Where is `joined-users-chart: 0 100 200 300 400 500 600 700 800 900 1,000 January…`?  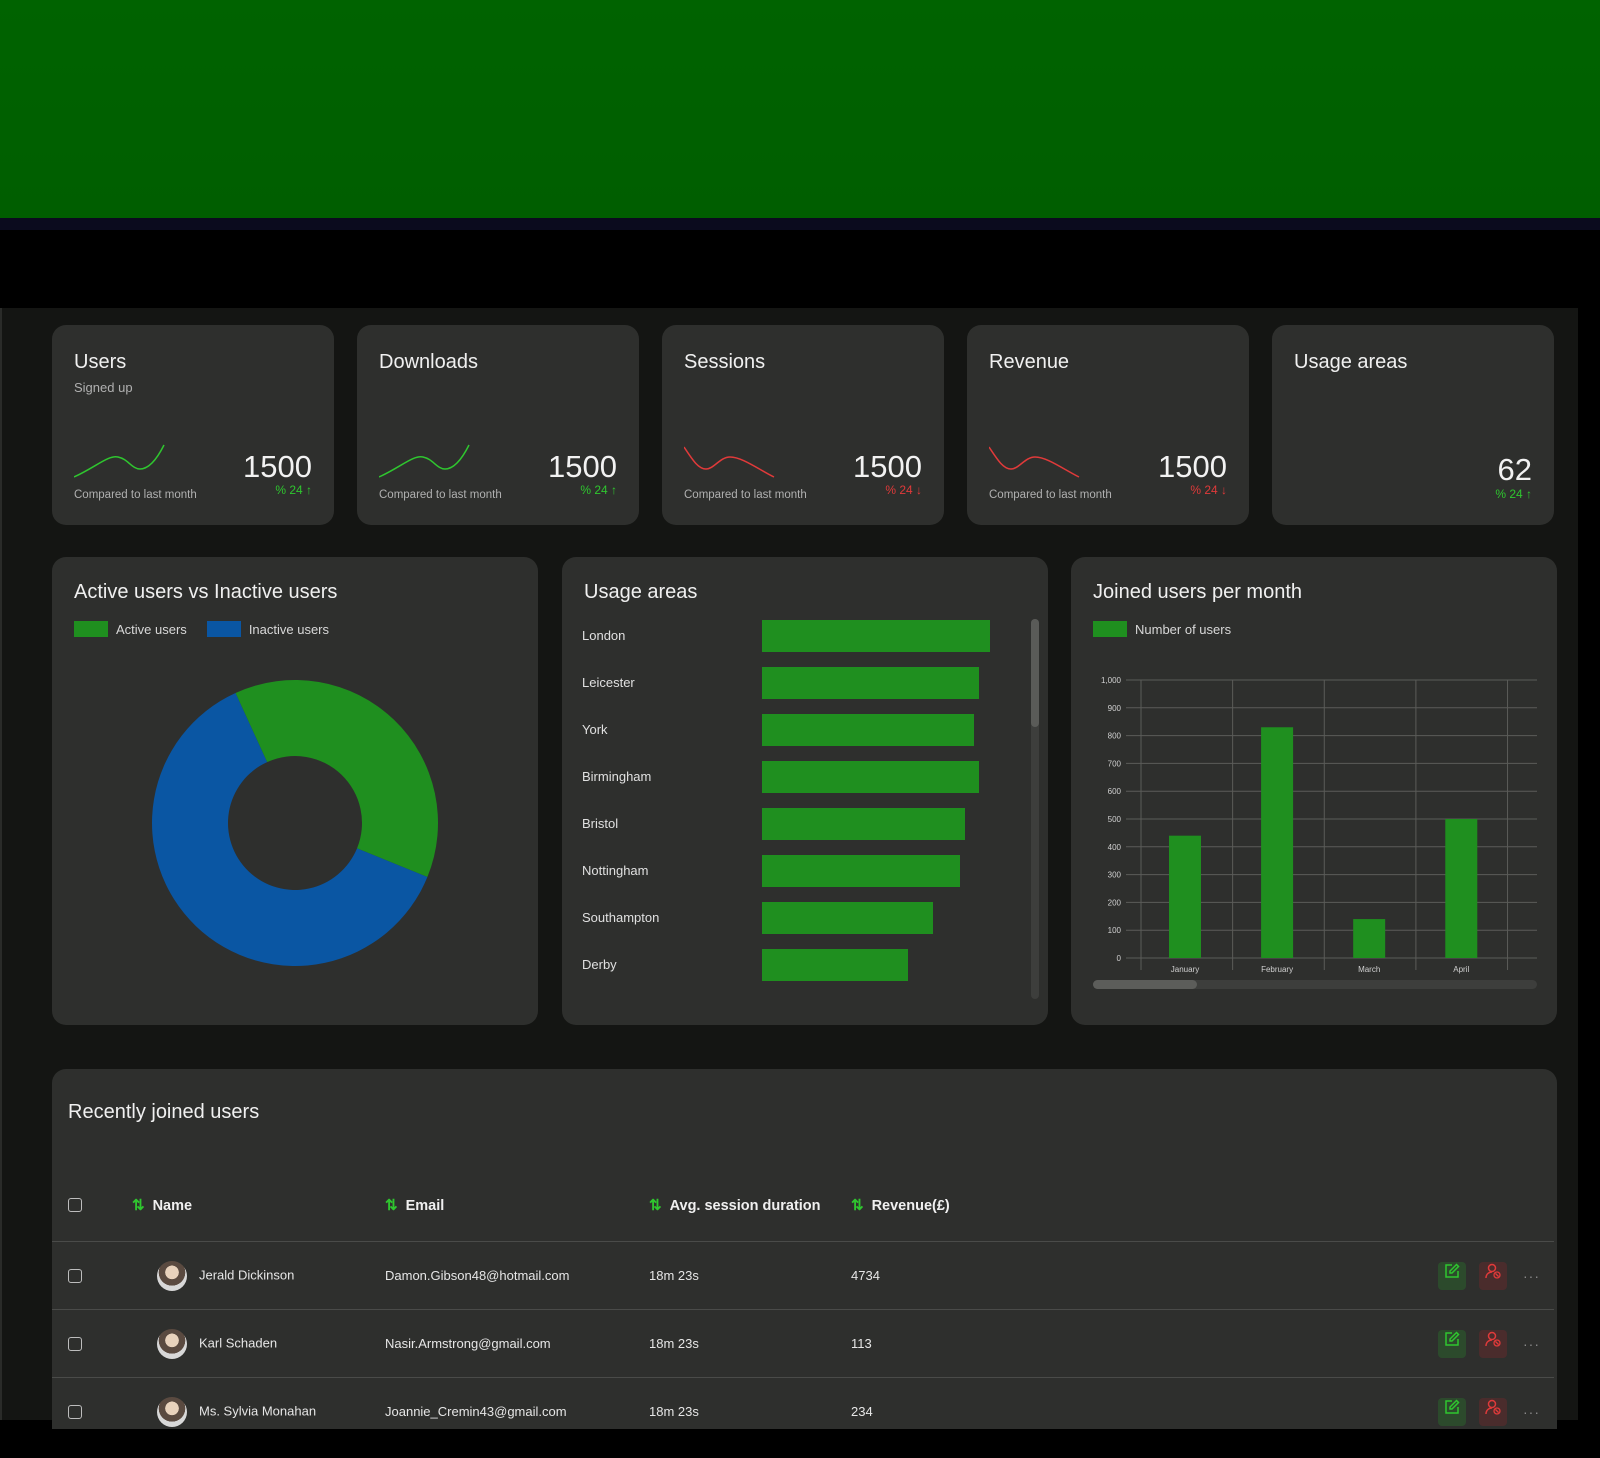
joined-users-chart: 0 100 200 300 400 500 600 700 800 900 1,000 January… is located at coordinates (1319, 825).